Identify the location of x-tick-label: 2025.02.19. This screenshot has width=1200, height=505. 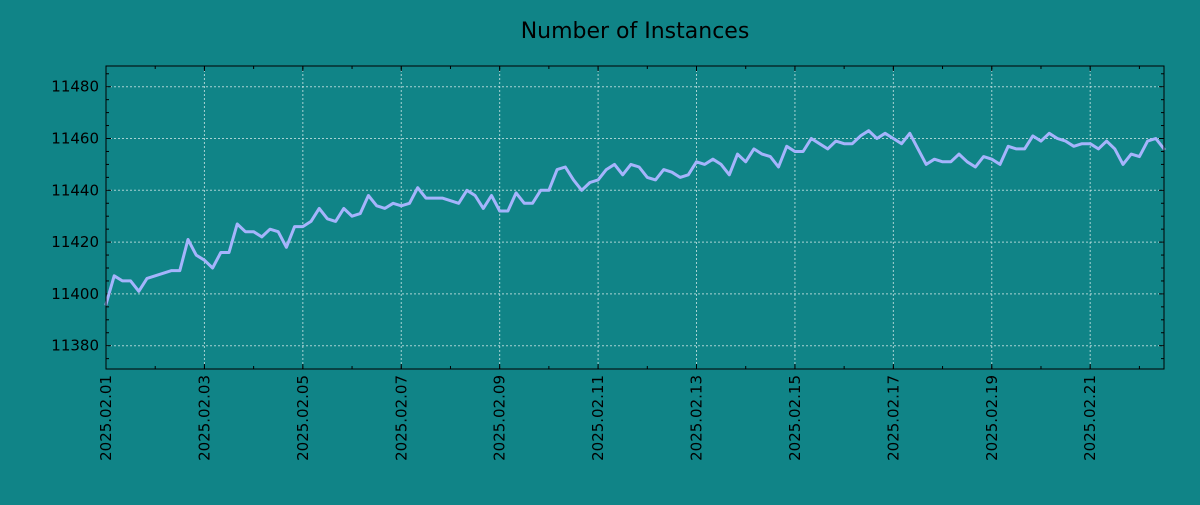
(992, 418).